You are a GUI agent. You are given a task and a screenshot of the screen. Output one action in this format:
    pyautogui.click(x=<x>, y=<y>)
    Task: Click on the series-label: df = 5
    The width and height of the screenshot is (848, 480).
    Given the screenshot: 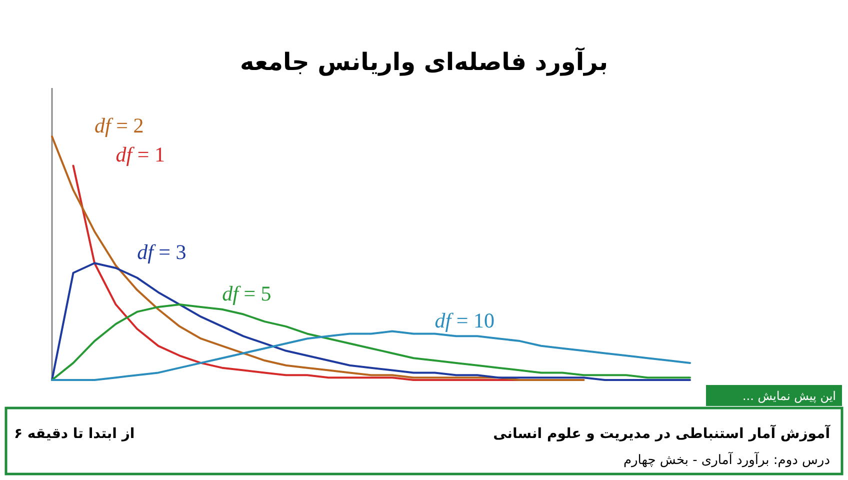 What is the action you would take?
    pyautogui.click(x=247, y=294)
    